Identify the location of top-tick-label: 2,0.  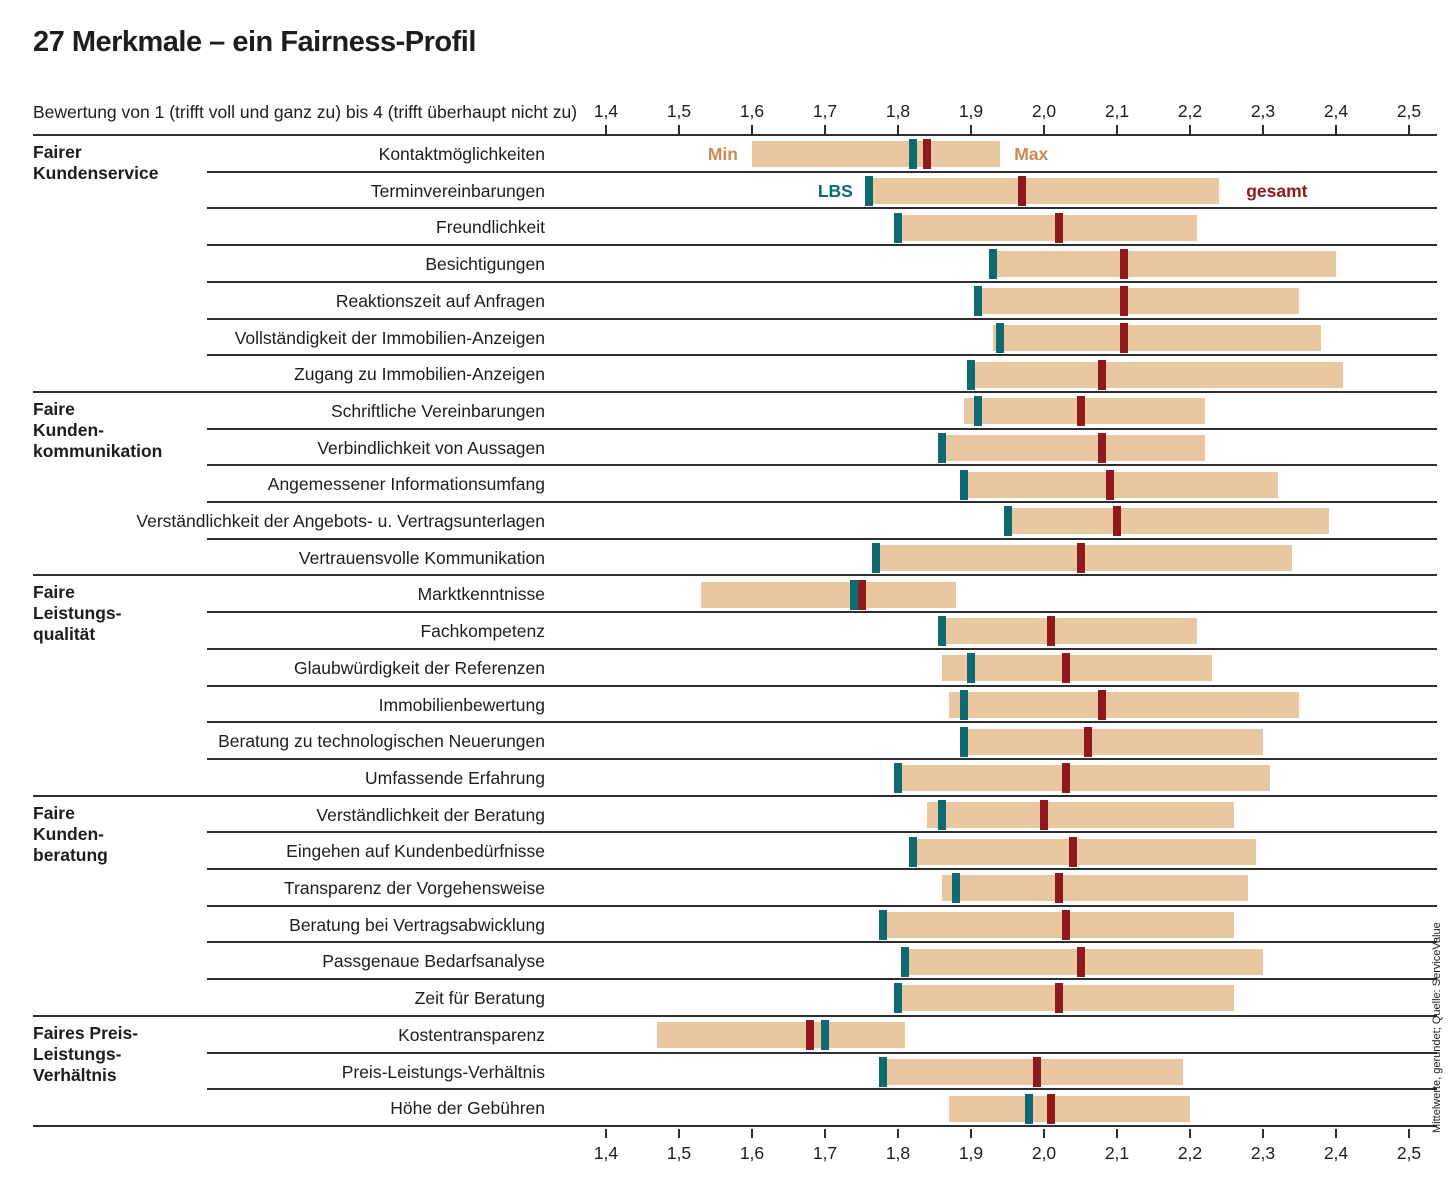
(1044, 111).